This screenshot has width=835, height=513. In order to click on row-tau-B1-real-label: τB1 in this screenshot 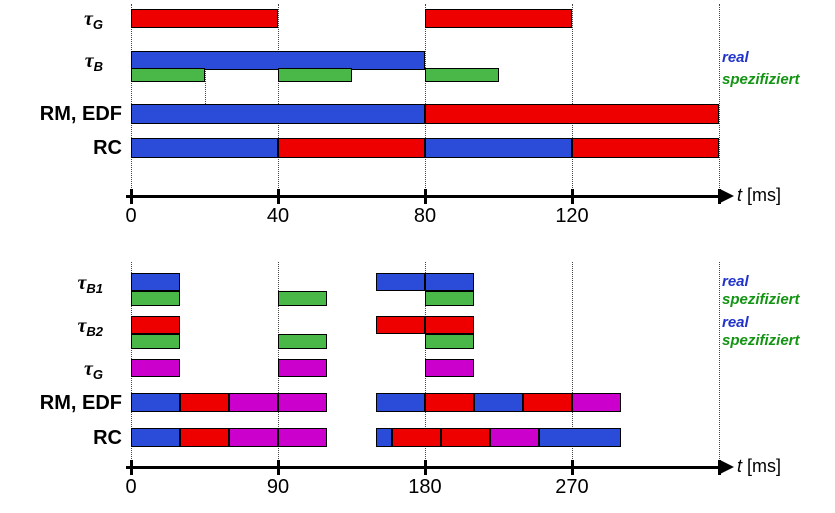, I will do `click(51, 284)`.